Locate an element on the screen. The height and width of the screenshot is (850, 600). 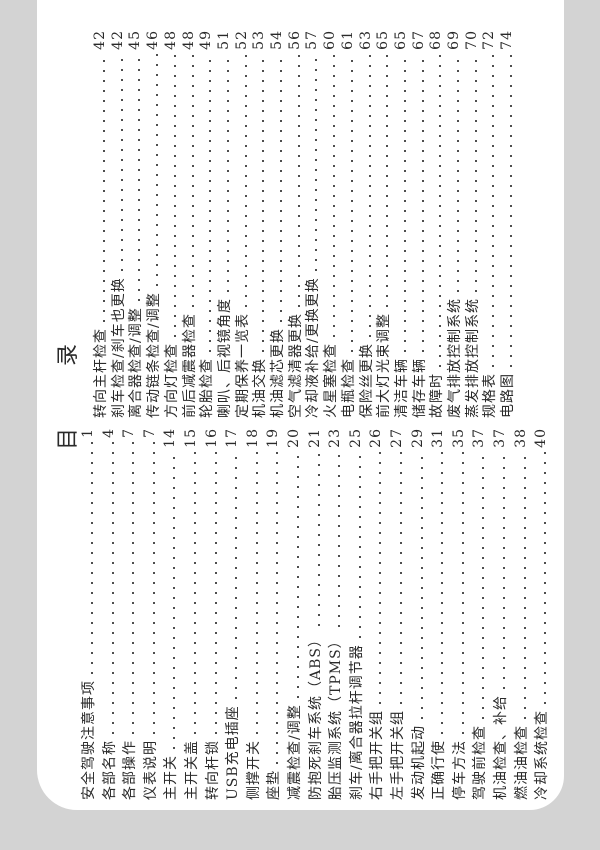
toc-entry: 机油滤芯更换 54 is located at coordinates (277, 224).